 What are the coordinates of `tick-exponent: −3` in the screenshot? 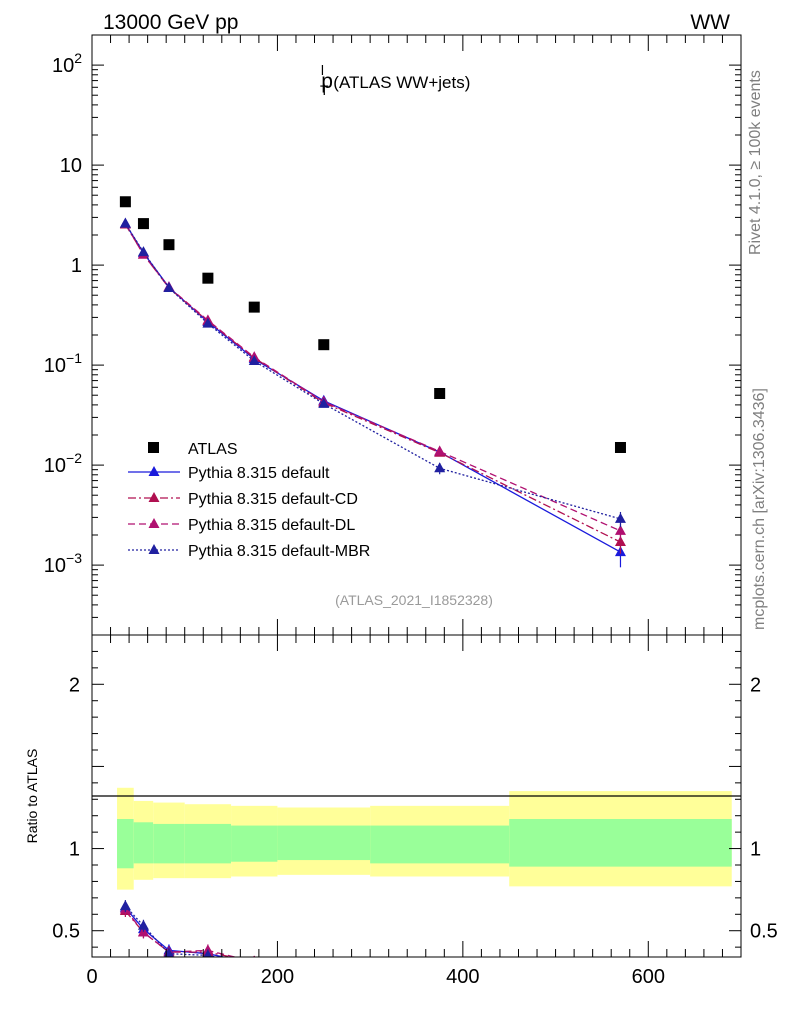 It's located at (74, 558).